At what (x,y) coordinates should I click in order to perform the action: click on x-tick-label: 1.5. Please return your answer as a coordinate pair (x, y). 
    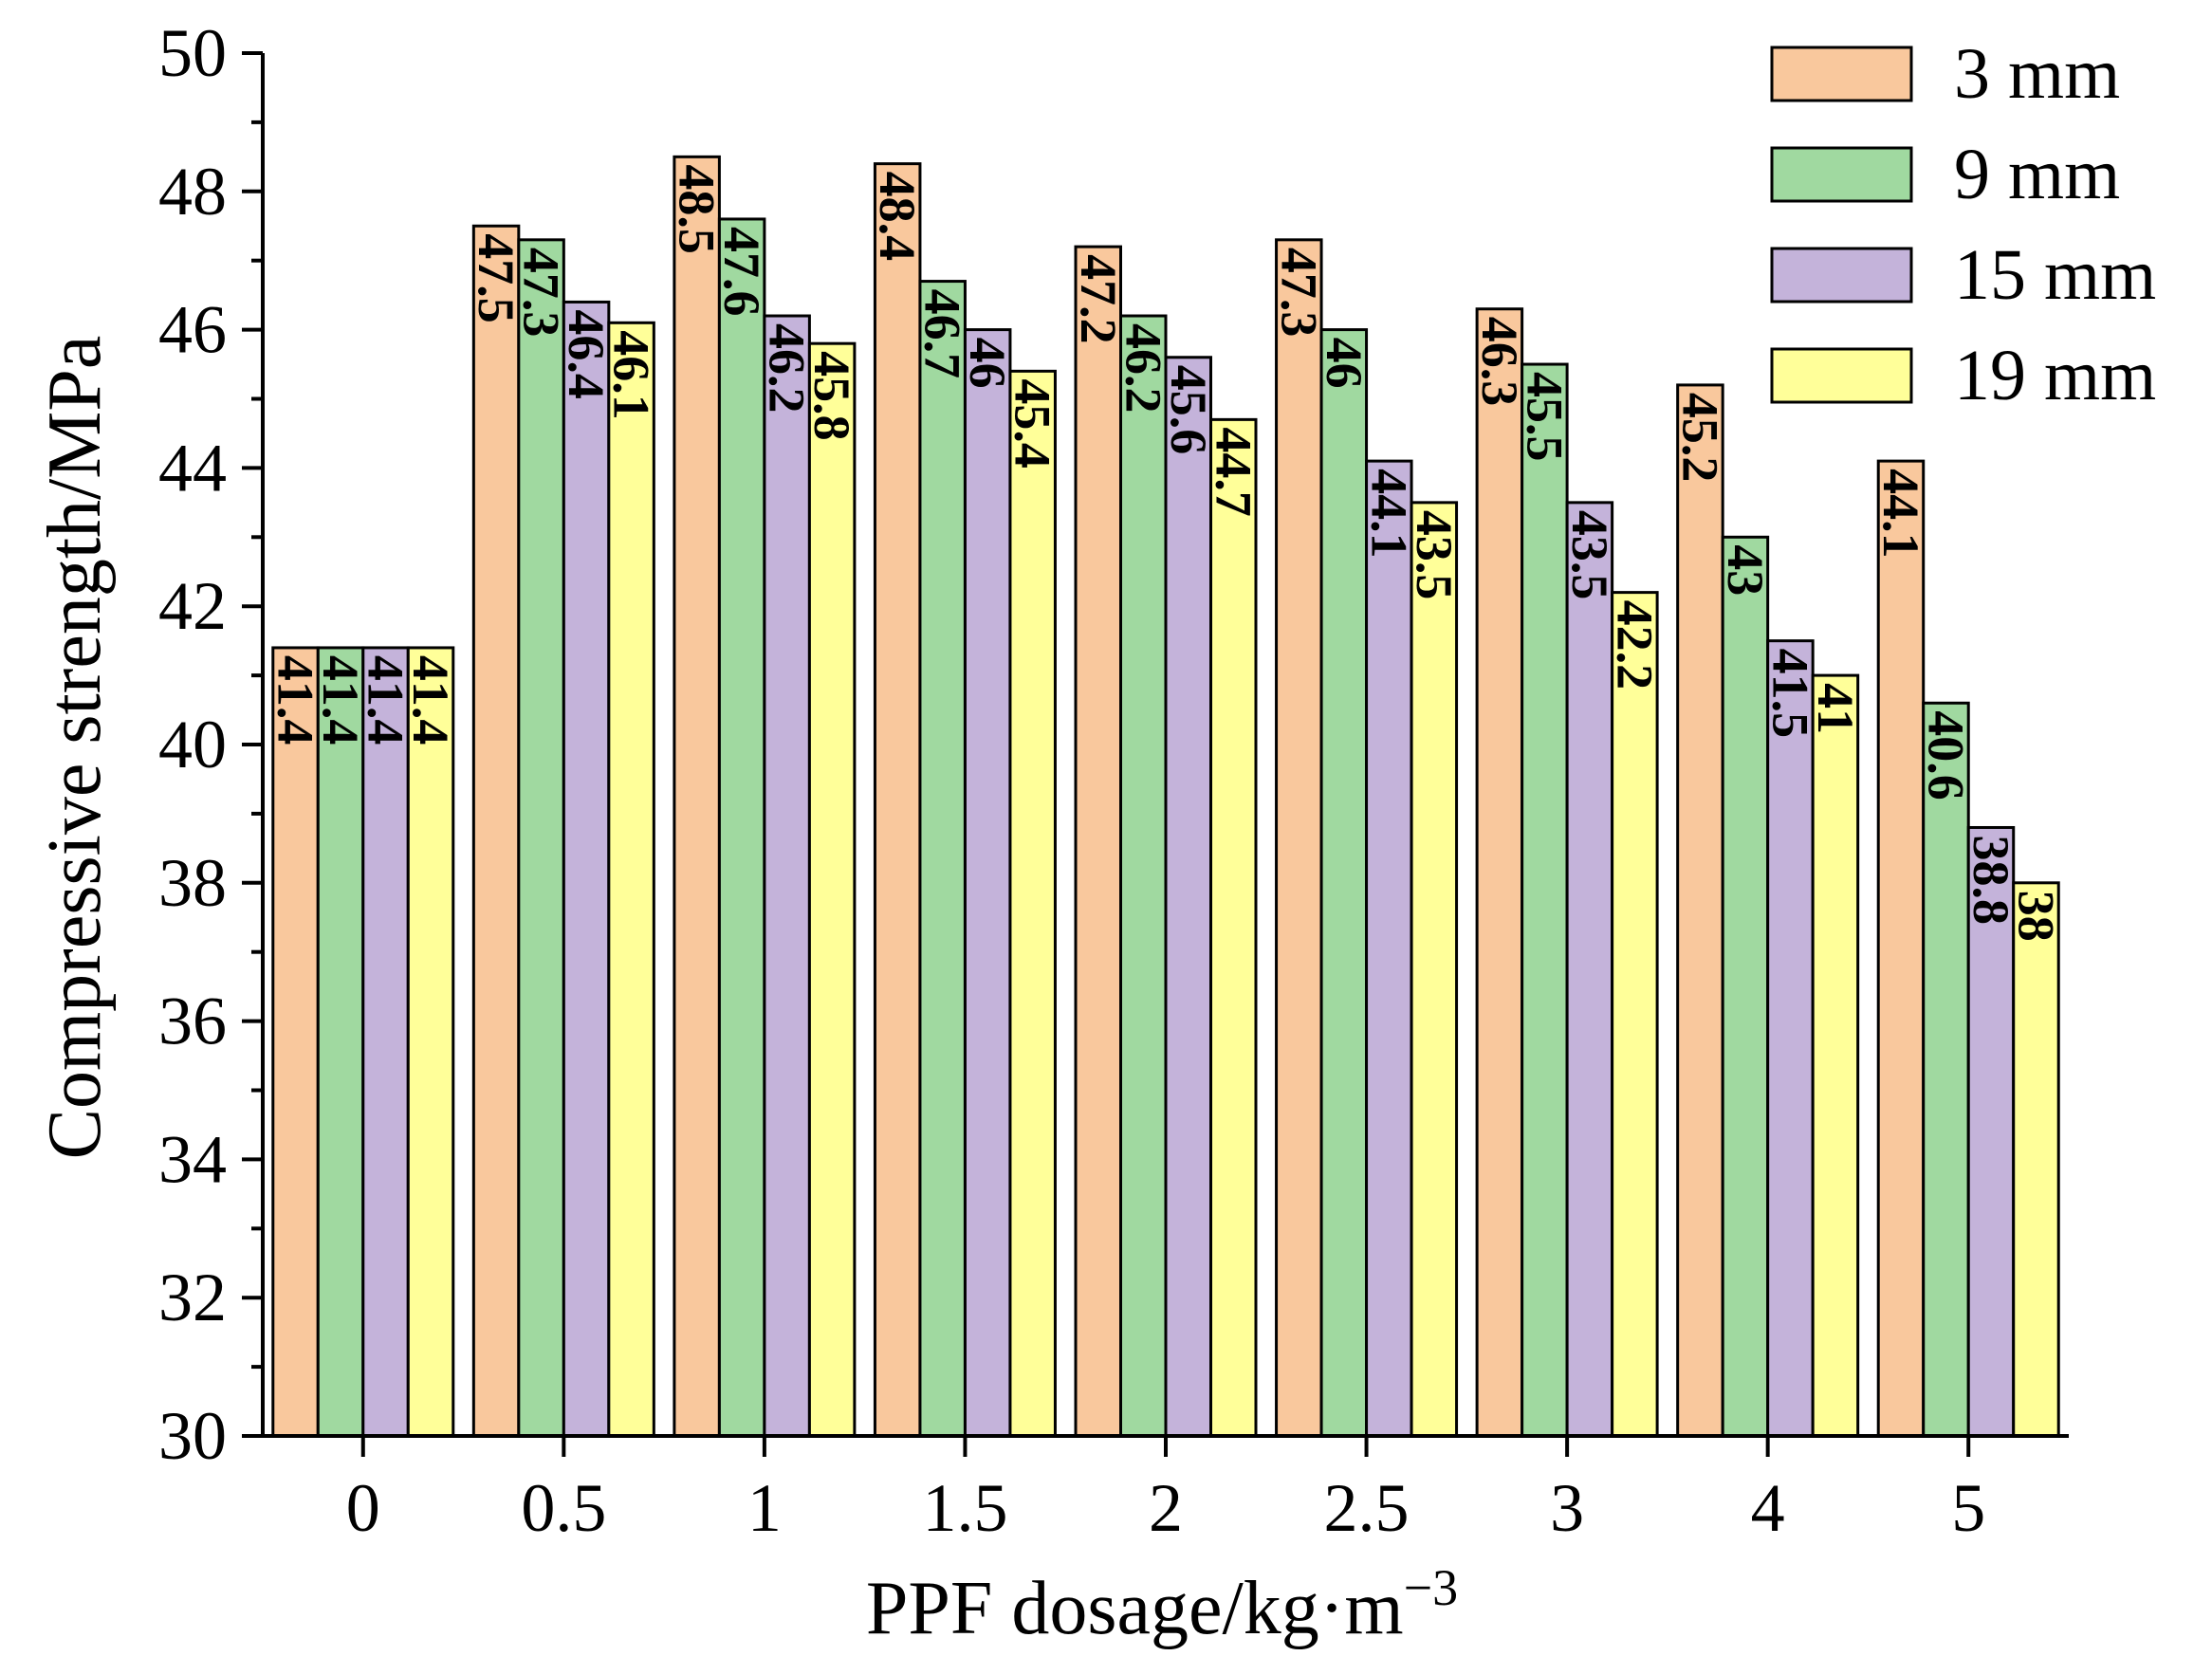
    Looking at the image, I should click on (964, 1508).